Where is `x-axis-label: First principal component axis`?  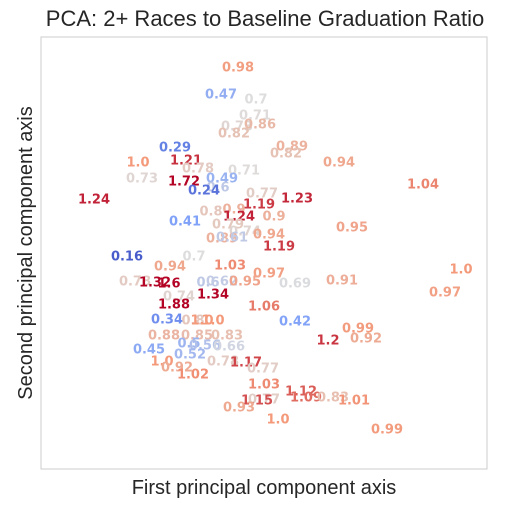
x-axis-label: First principal component axis is located at coordinates (264, 488).